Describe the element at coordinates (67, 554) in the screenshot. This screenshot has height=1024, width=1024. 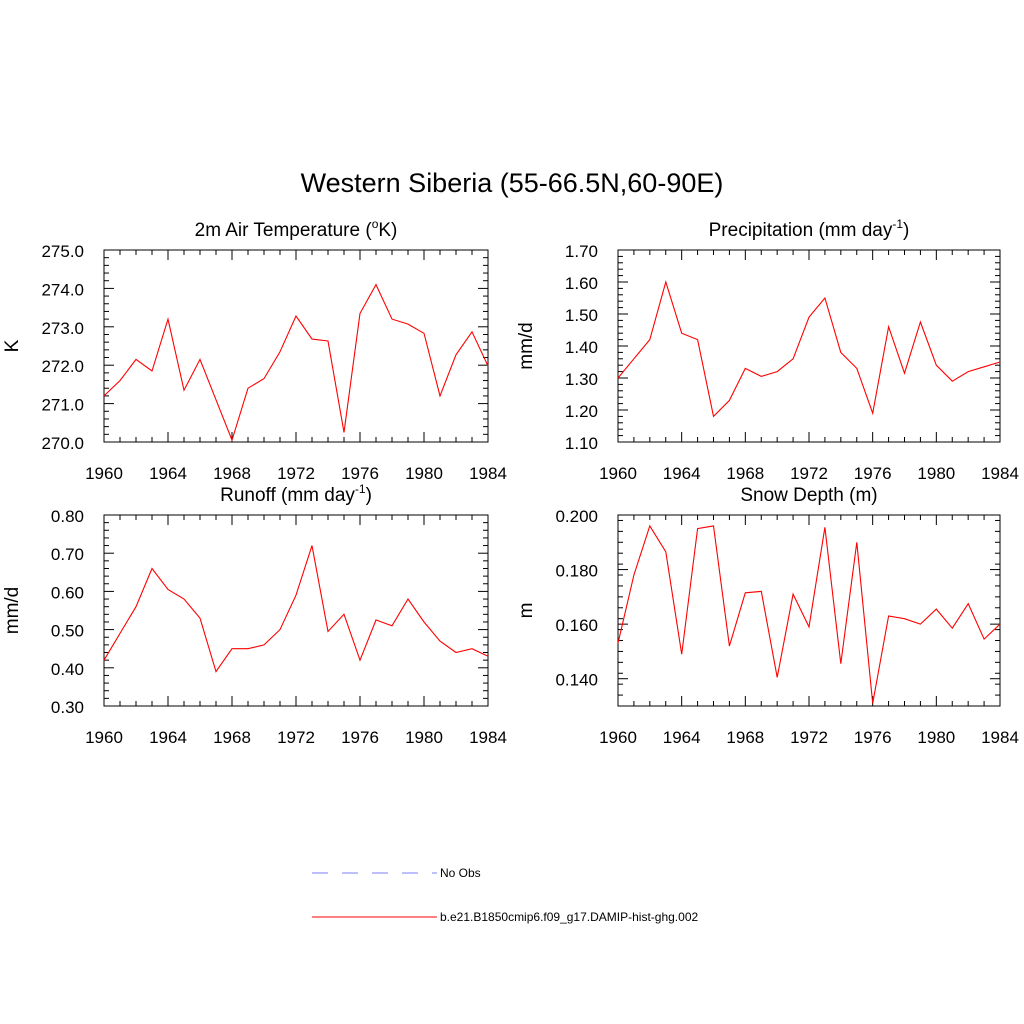
I see `y-tick-label: 0.70` at that location.